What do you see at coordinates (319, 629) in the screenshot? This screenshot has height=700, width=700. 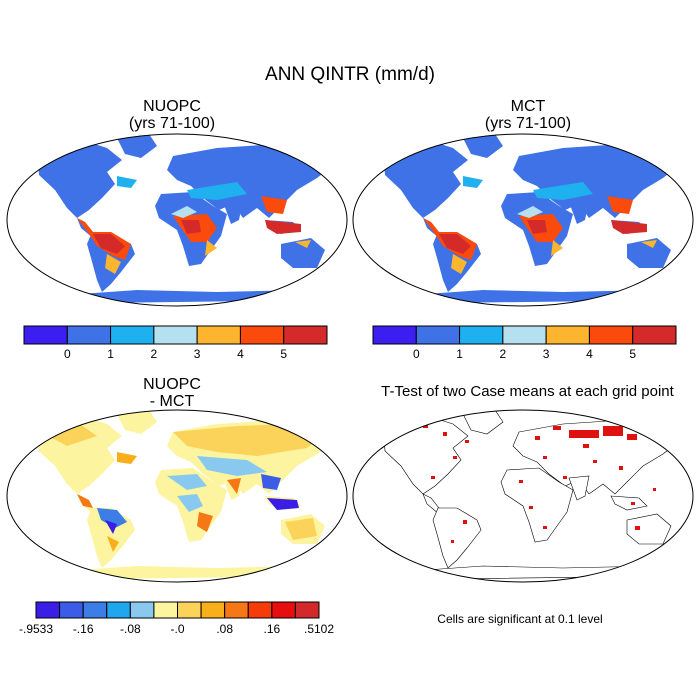 I see `colorbar-tick-label: .5102` at bounding box center [319, 629].